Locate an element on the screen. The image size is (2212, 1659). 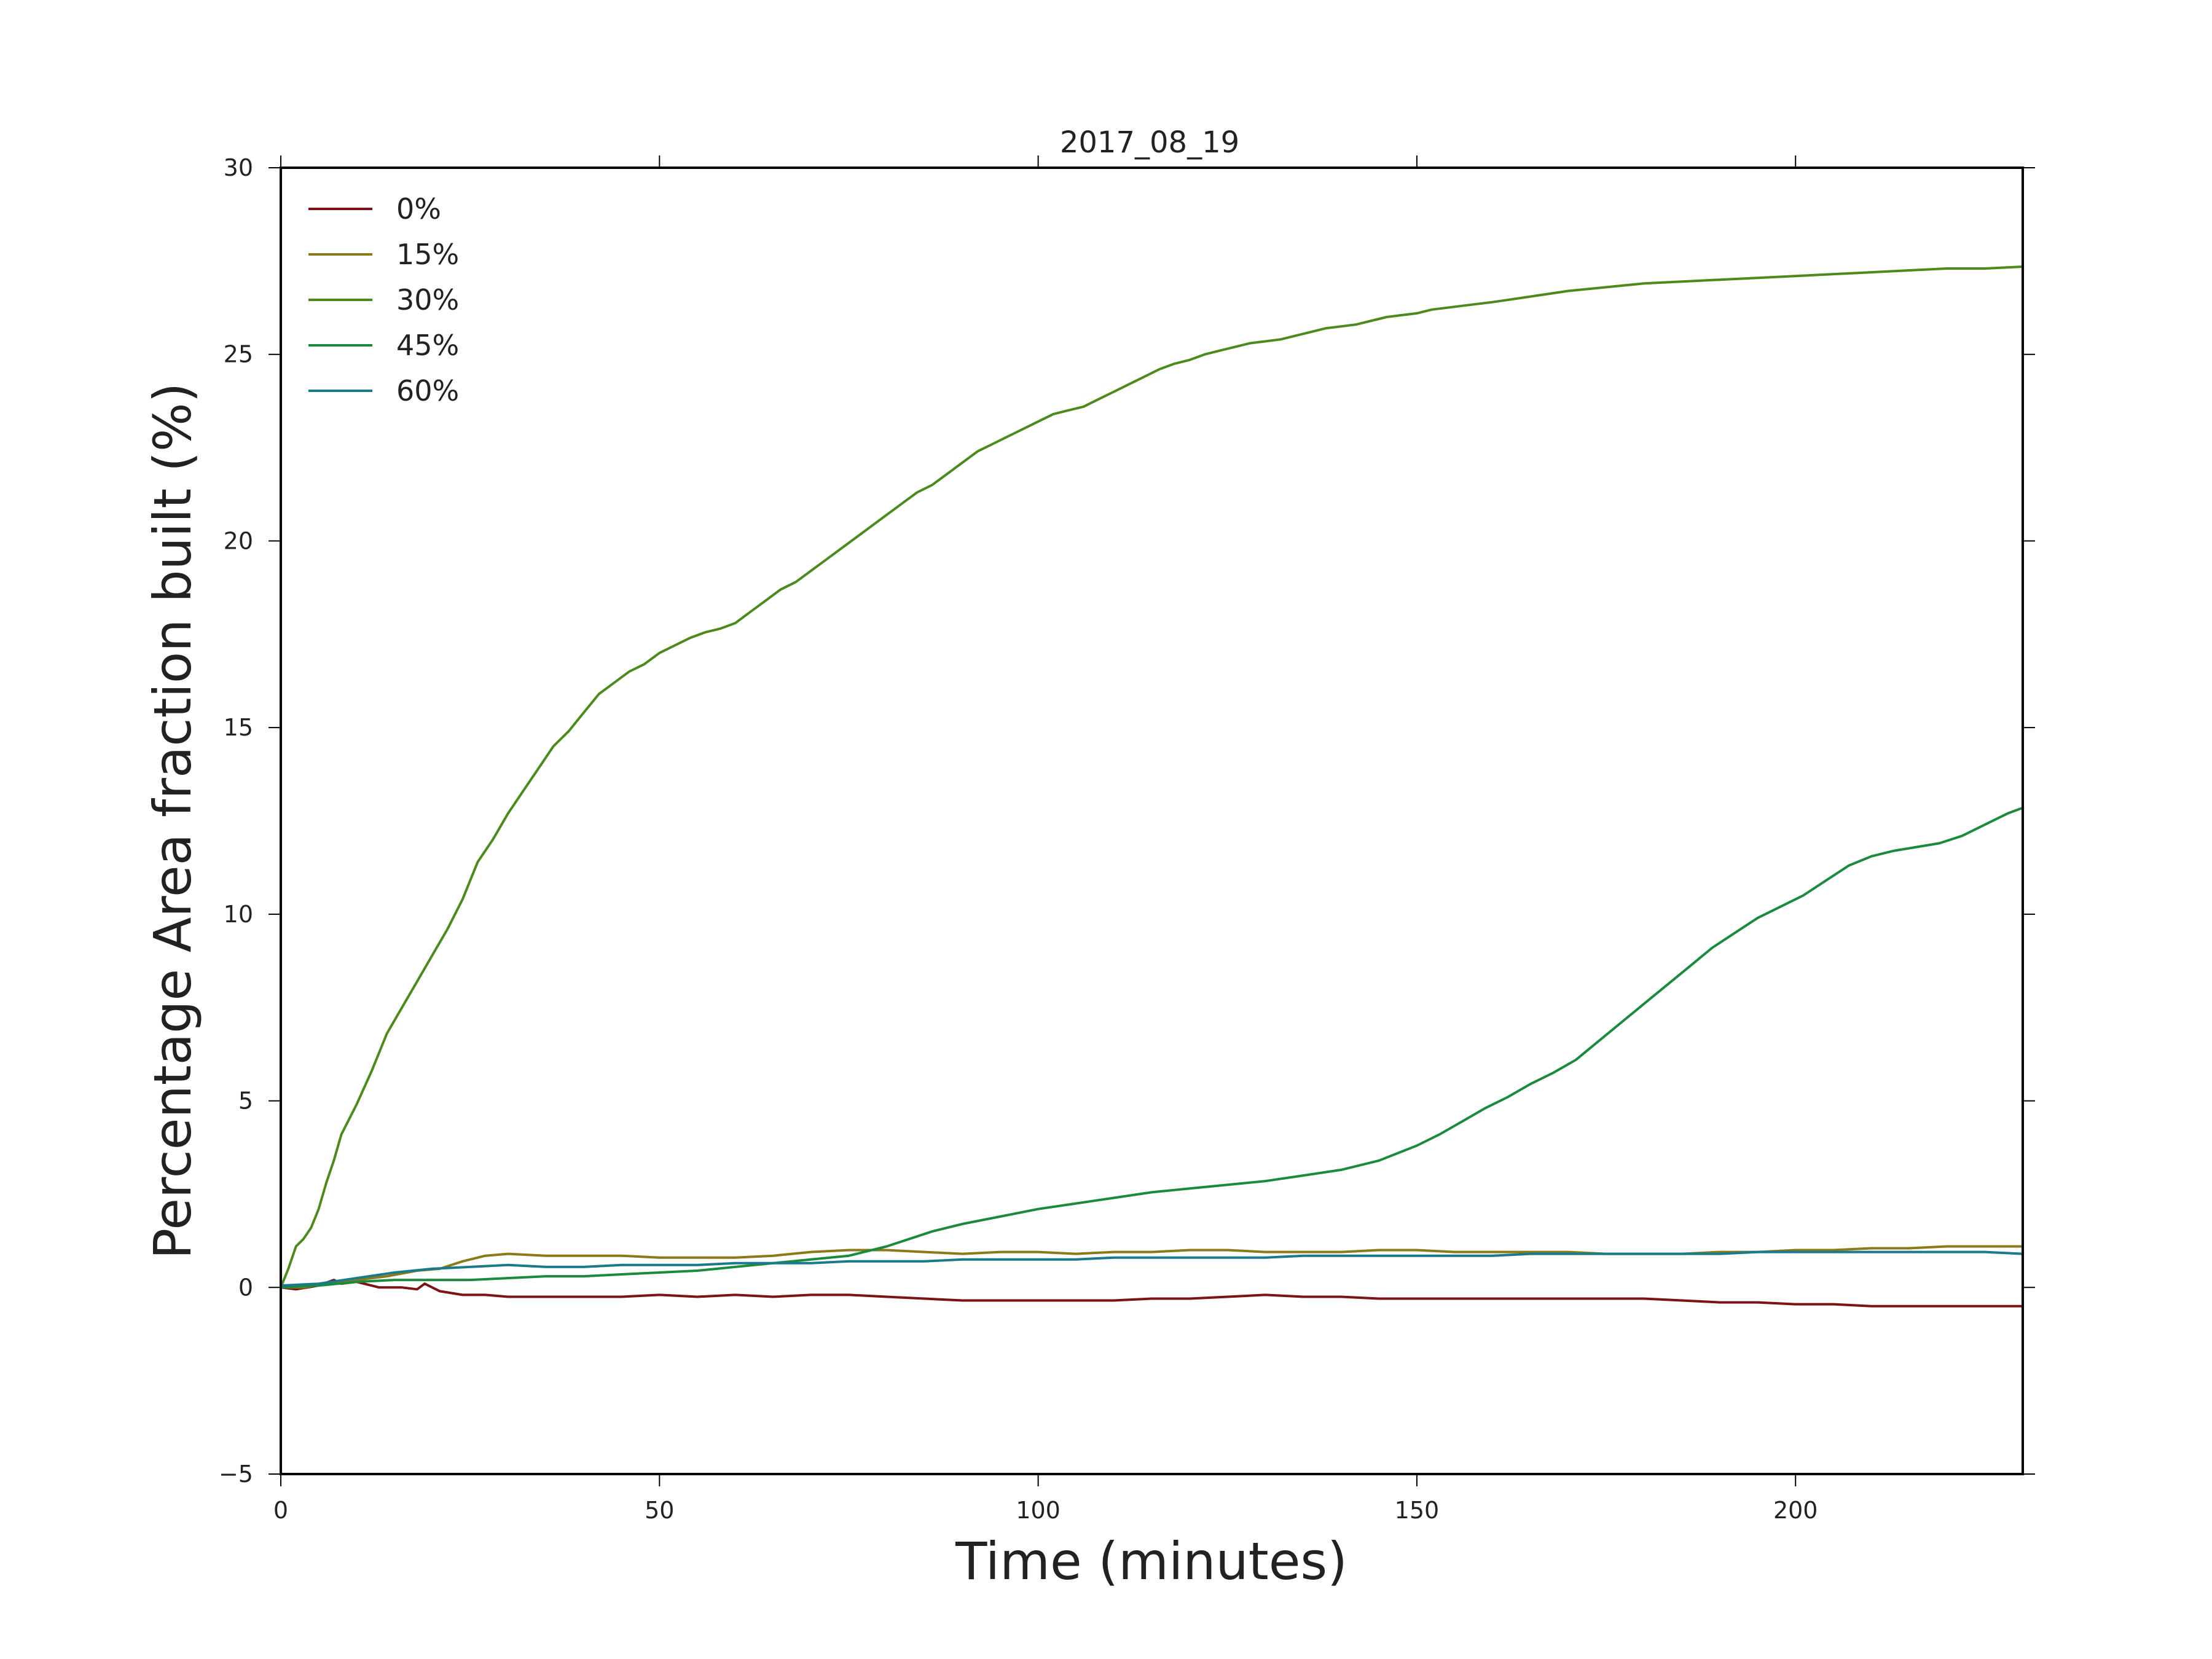
y-tick-label-1: 0 is located at coordinates (245, 1287).